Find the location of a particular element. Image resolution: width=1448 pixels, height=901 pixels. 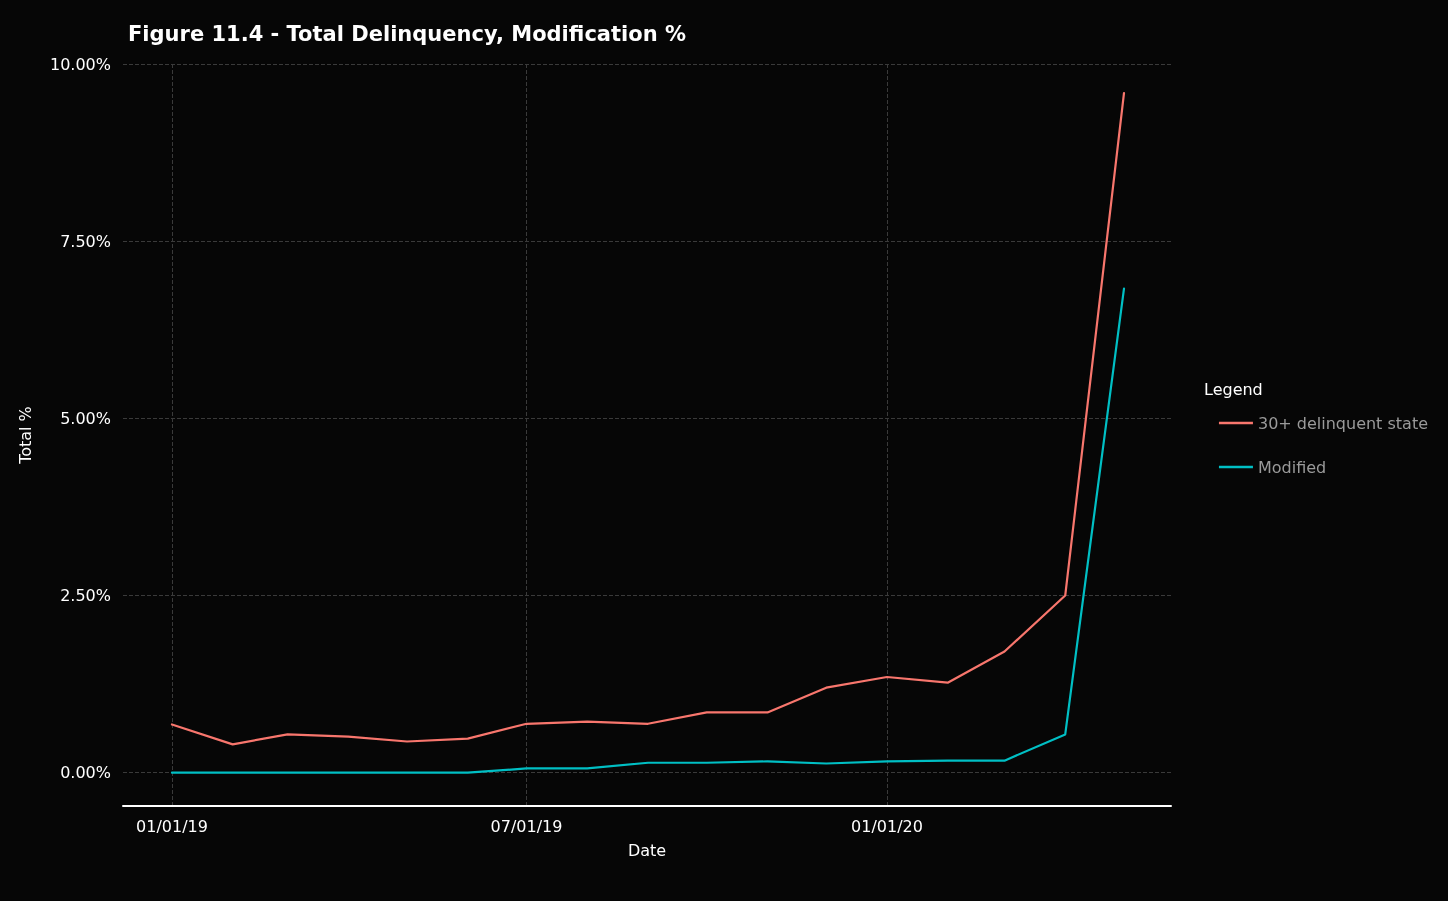

x-axis-title: Date is located at coordinates (647, 850).